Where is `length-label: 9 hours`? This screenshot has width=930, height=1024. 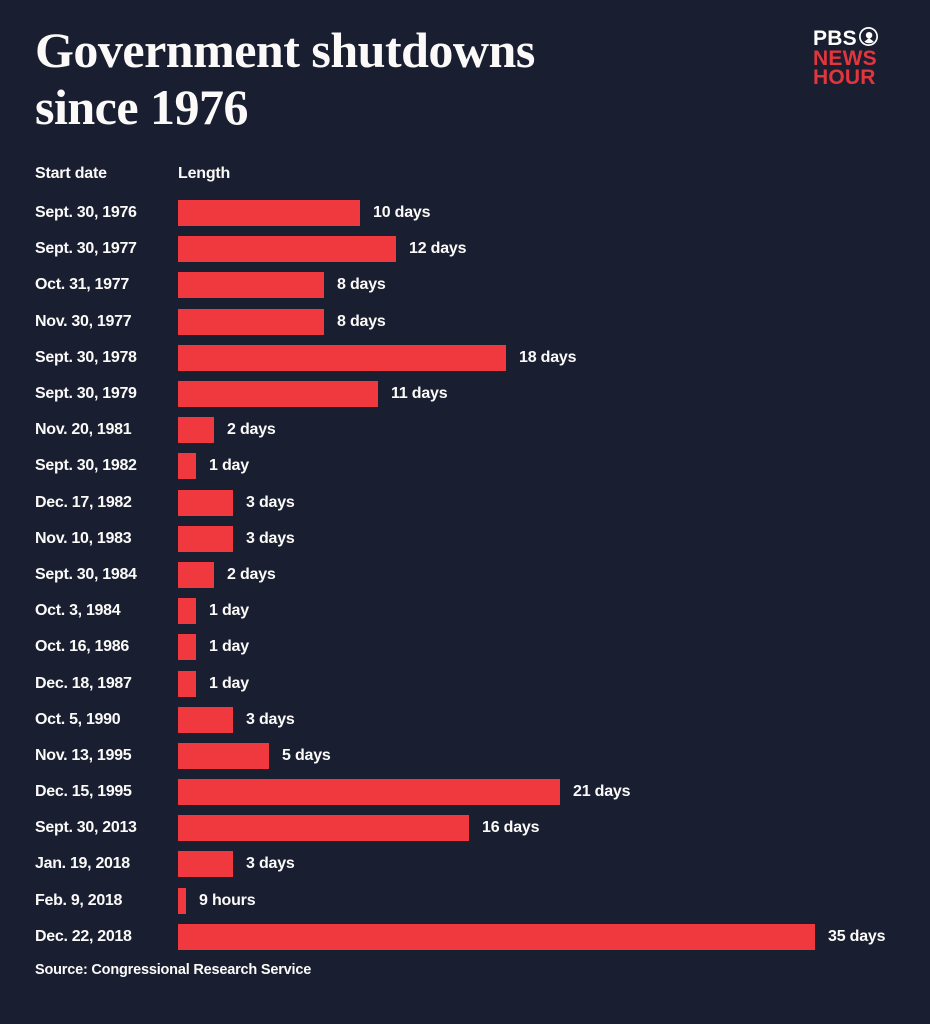
length-label: 9 hours is located at coordinates (227, 900).